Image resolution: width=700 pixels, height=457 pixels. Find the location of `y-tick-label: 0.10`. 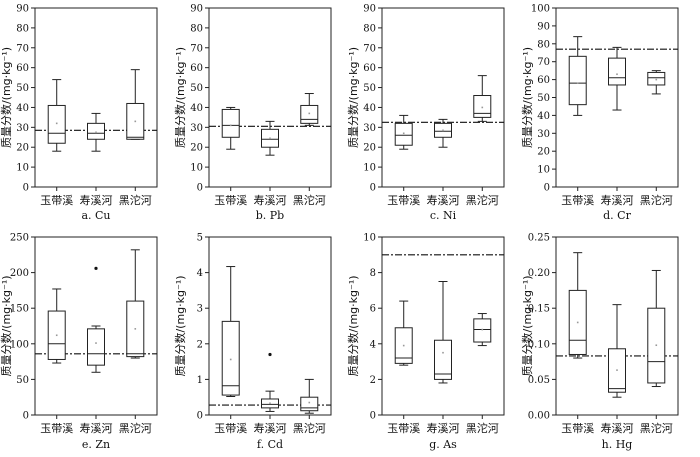

y-tick-label: 0.10 is located at coordinates (539, 344).